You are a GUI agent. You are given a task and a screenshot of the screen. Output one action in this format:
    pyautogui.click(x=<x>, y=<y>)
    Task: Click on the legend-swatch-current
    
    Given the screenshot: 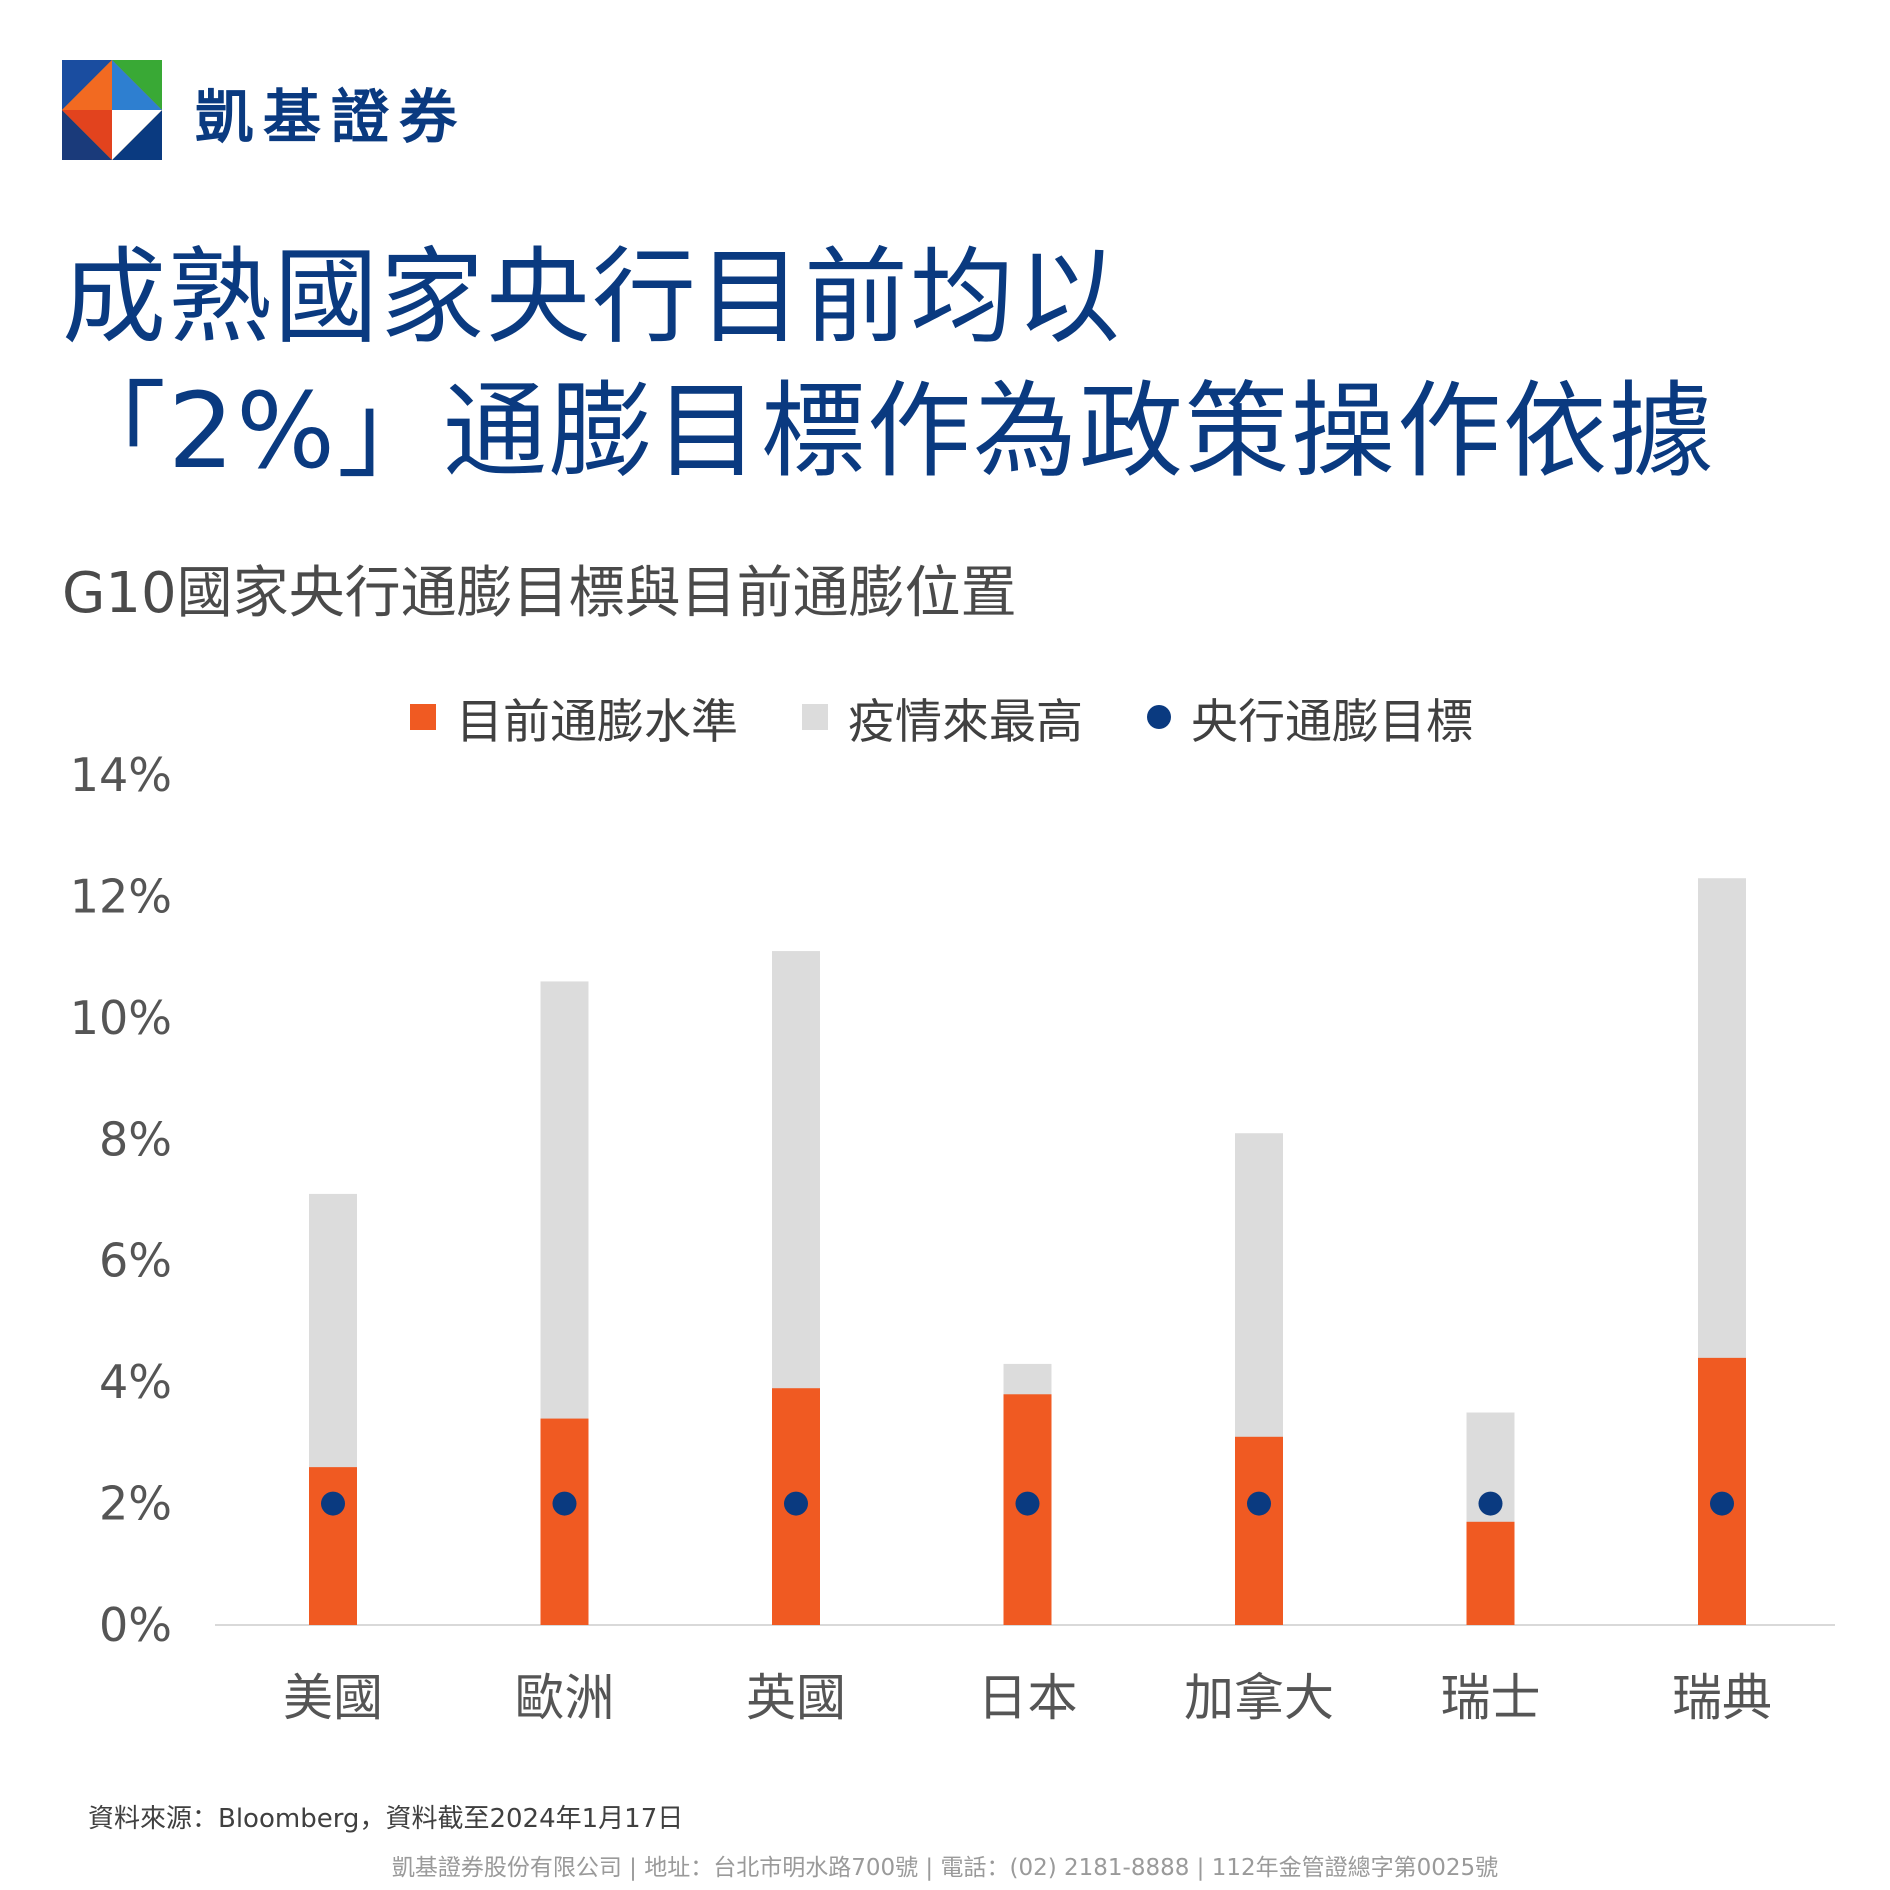 What is the action you would take?
    pyautogui.click(x=423, y=717)
    